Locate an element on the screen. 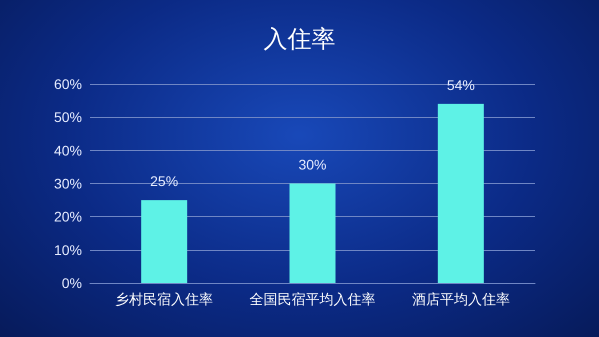 The height and width of the screenshot is (337, 599). x-tick-label: 乡村民宿入住率 is located at coordinates (164, 300).